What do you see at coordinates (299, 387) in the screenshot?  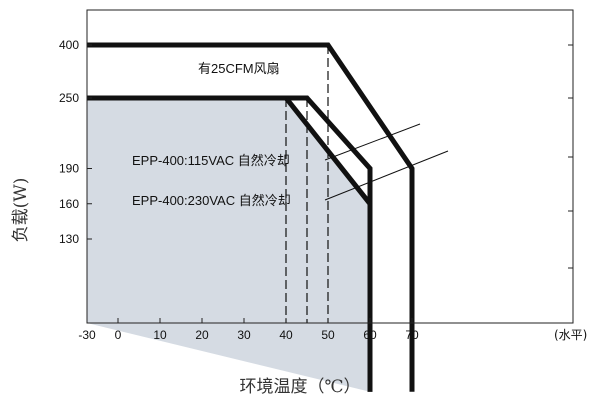 I see `x-axis-title: 环境温度（℃）` at bounding box center [299, 387].